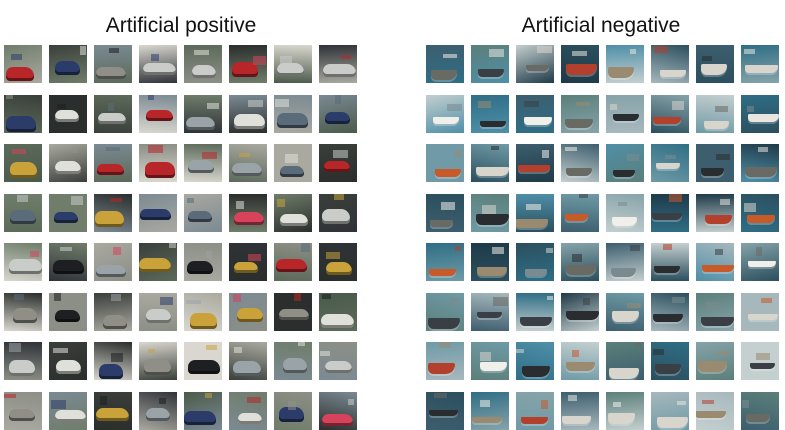 The height and width of the screenshot is (430, 785). I want to click on positive-panel-title: Artificial positive, so click(181, 25).